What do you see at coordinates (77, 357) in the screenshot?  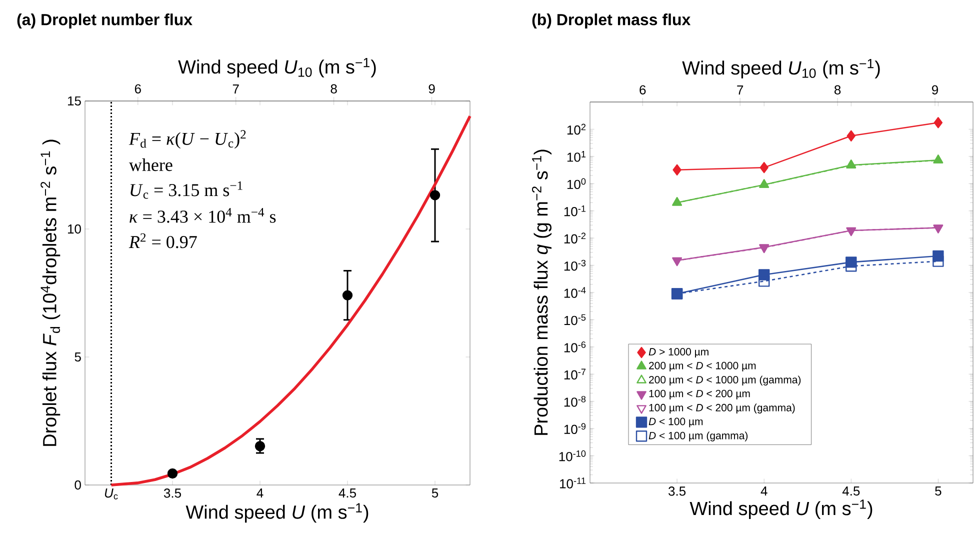 I see `y-tick-label: 5` at bounding box center [77, 357].